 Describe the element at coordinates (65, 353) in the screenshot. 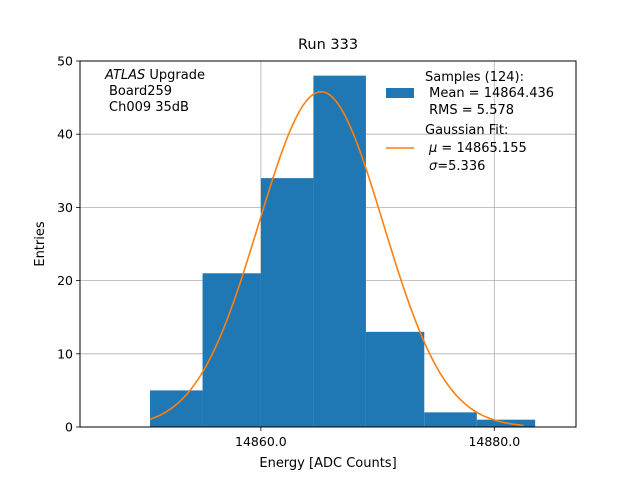

I see `y-tick-label: 10` at that location.